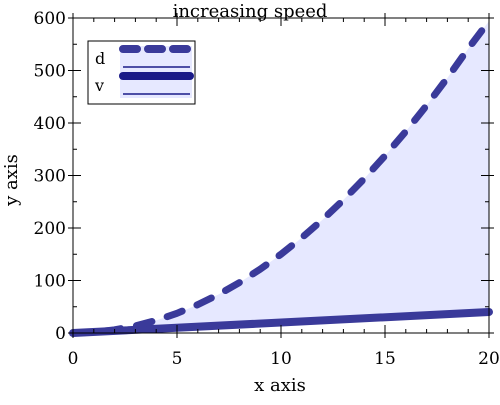 This screenshot has height=405, width=500. Describe the element at coordinates (280, 385) in the screenshot. I see `x-axis-title: x axis` at that location.